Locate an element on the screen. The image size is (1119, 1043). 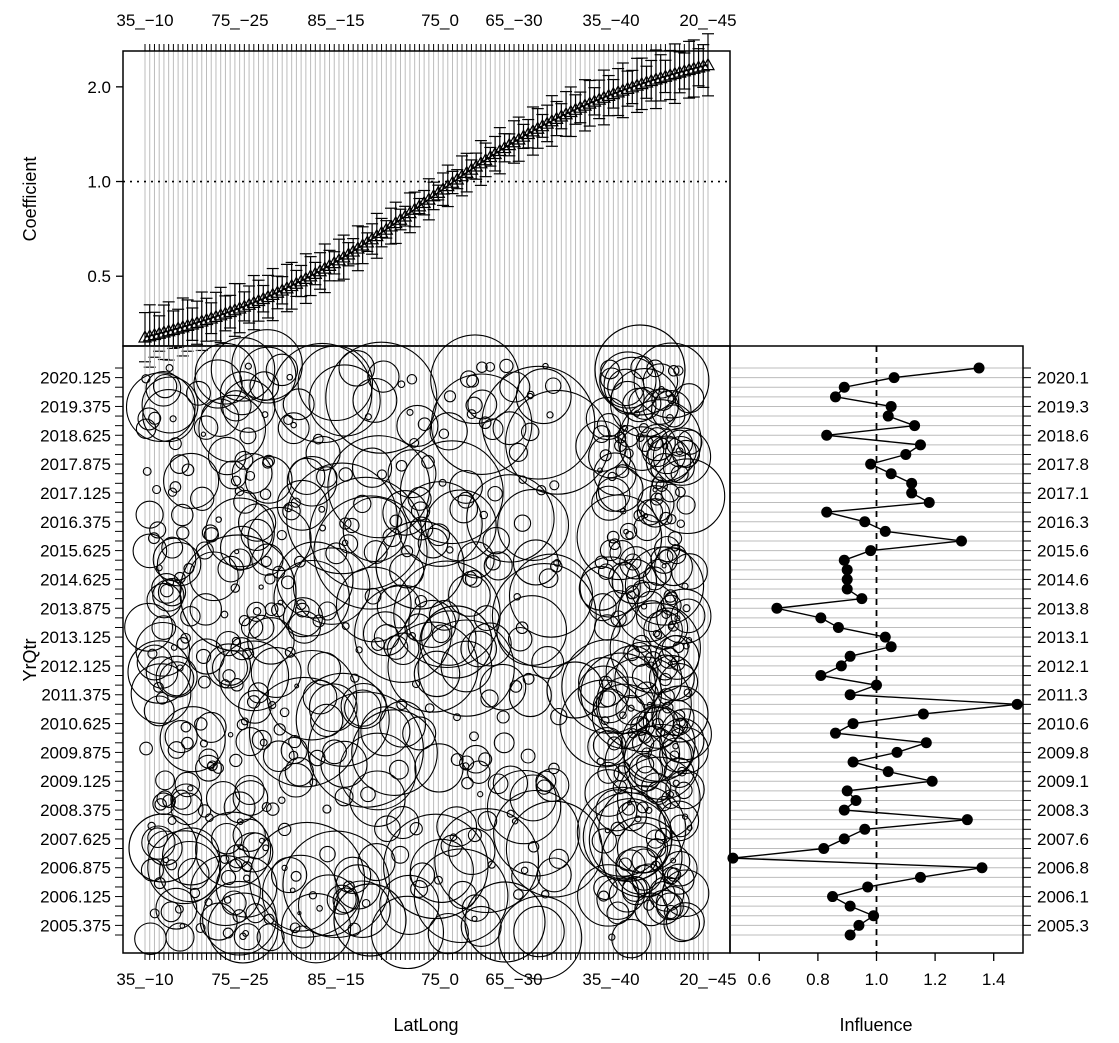
bubble-y-tick-label: 2006.125 is located at coordinates (75, 897).